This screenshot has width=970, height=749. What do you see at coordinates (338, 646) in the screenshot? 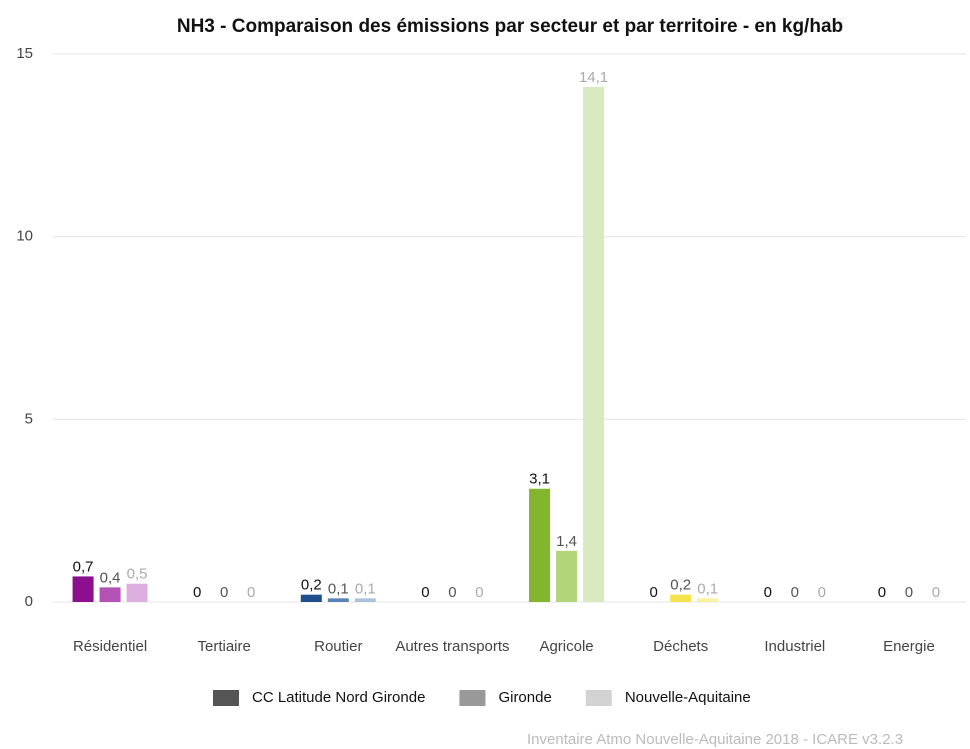
I see `x-tick-label: Routier` at bounding box center [338, 646].